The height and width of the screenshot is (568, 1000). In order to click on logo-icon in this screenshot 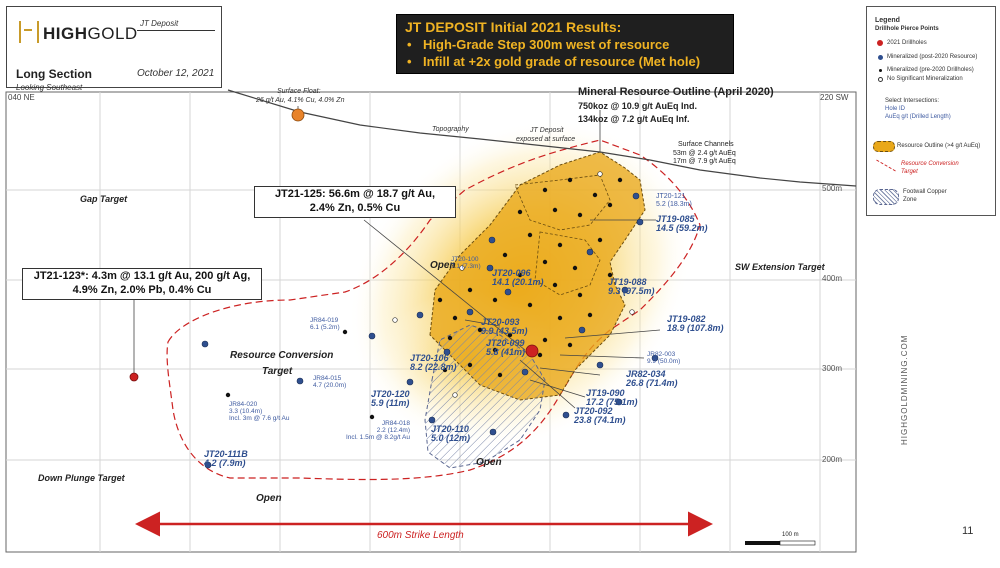, I will do `click(29, 32)`.